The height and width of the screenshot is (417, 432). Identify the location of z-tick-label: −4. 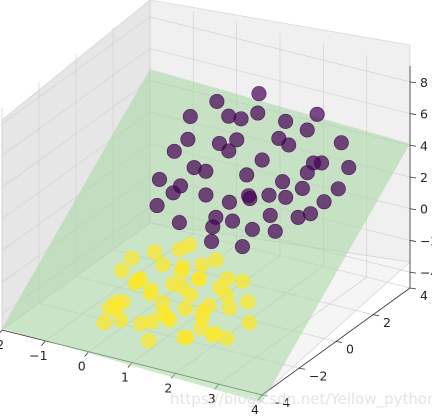
(426, 272).